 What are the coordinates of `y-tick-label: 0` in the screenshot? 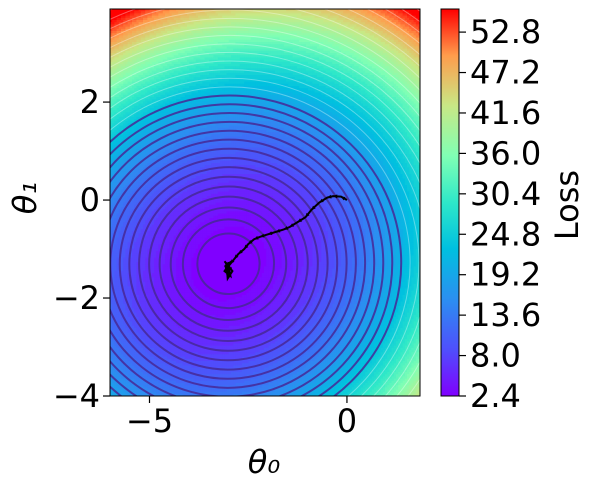 It's located at (90, 200).